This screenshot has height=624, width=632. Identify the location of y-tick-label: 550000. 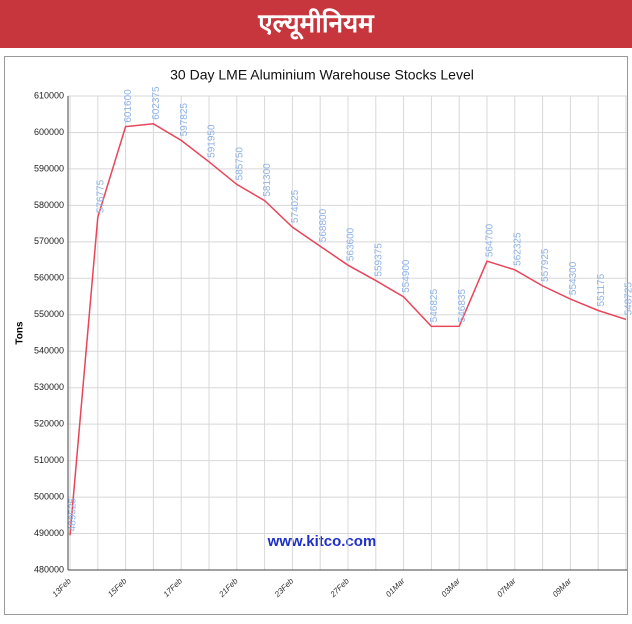
(49, 314).